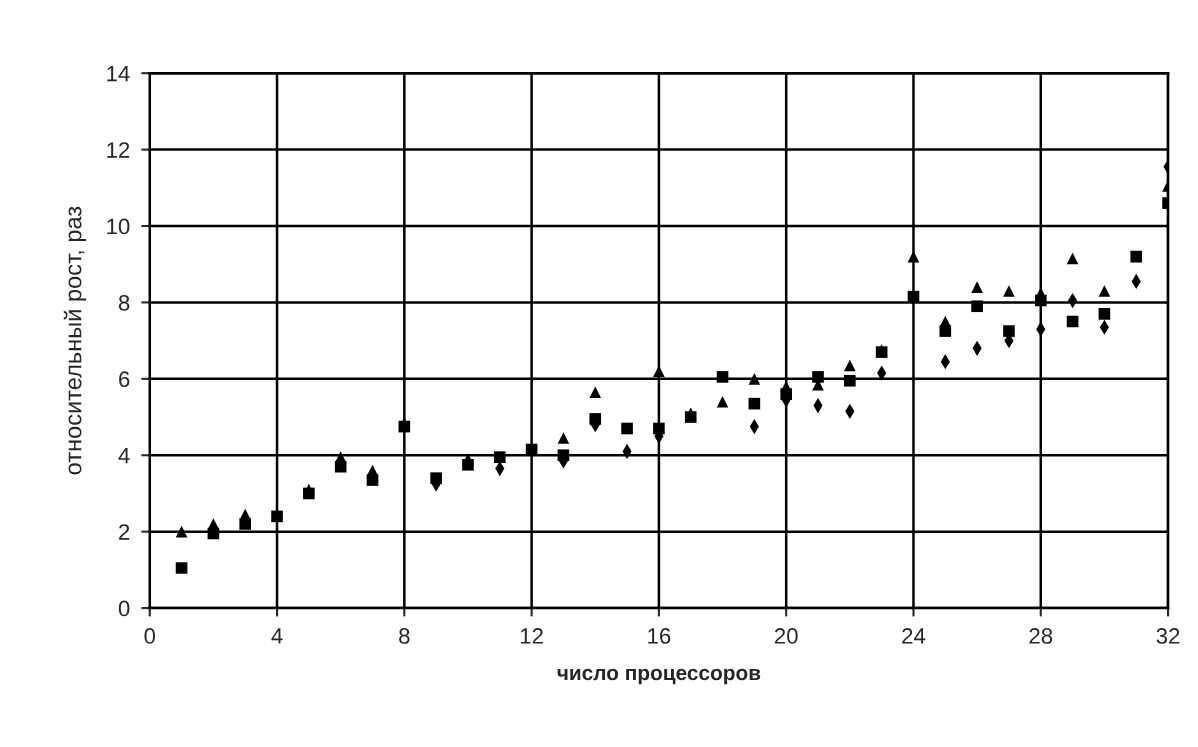 This screenshot has width=1198, height=747. What do you see at coordinates (277, 636) in the screenshot?
I see `x-tick-label: 4` at bounding box center [277, 636].